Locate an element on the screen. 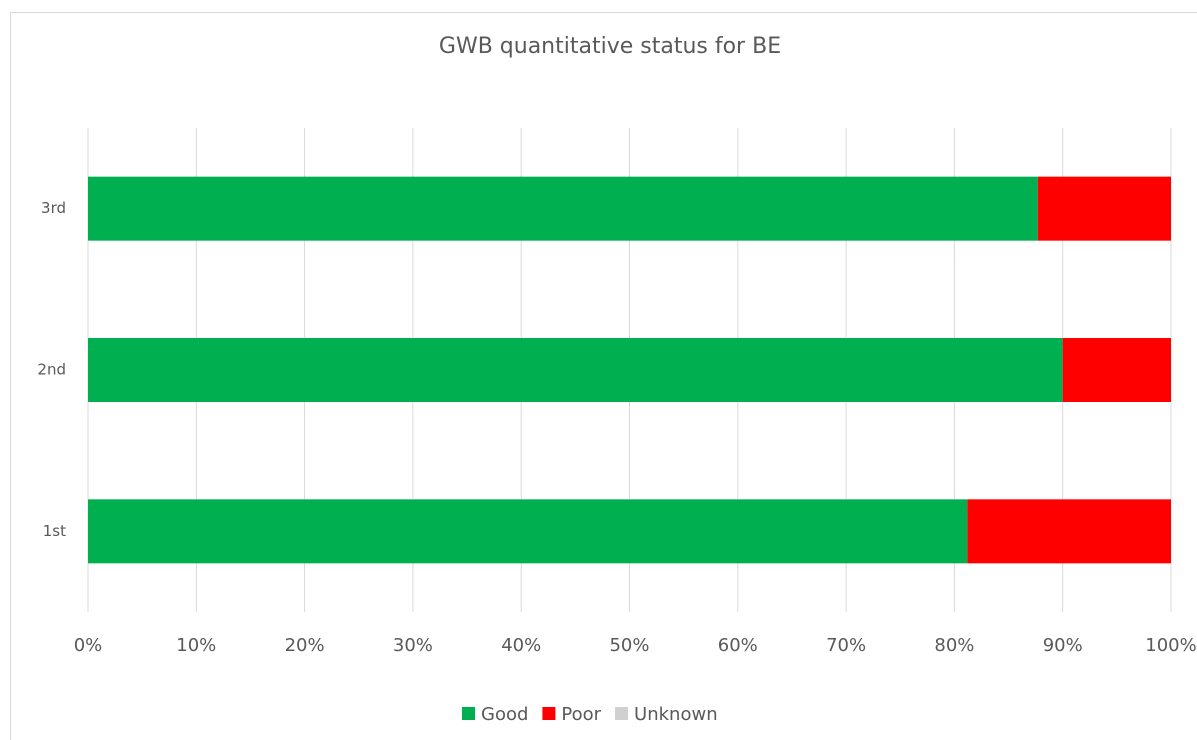 This screenshot has width=1197, height=740. x-tick-label: 80% is located at coordinates (954, 645).